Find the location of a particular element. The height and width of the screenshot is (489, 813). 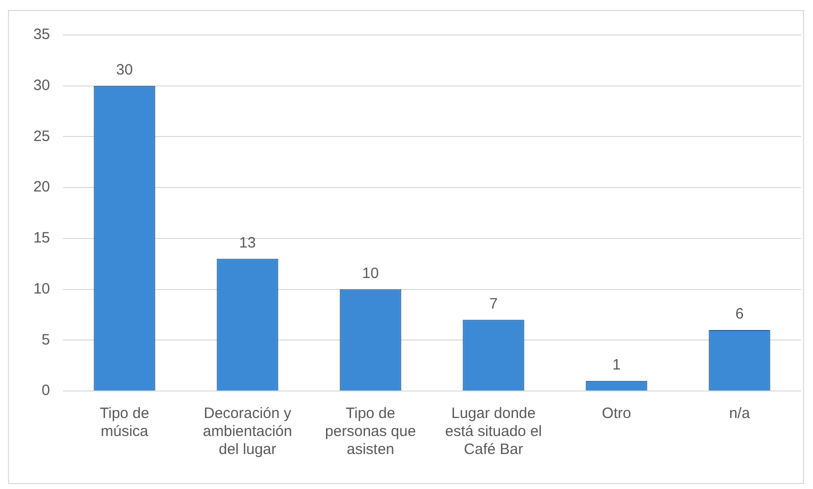

y-tick-label: 35 is located at coordinates (41, 35).